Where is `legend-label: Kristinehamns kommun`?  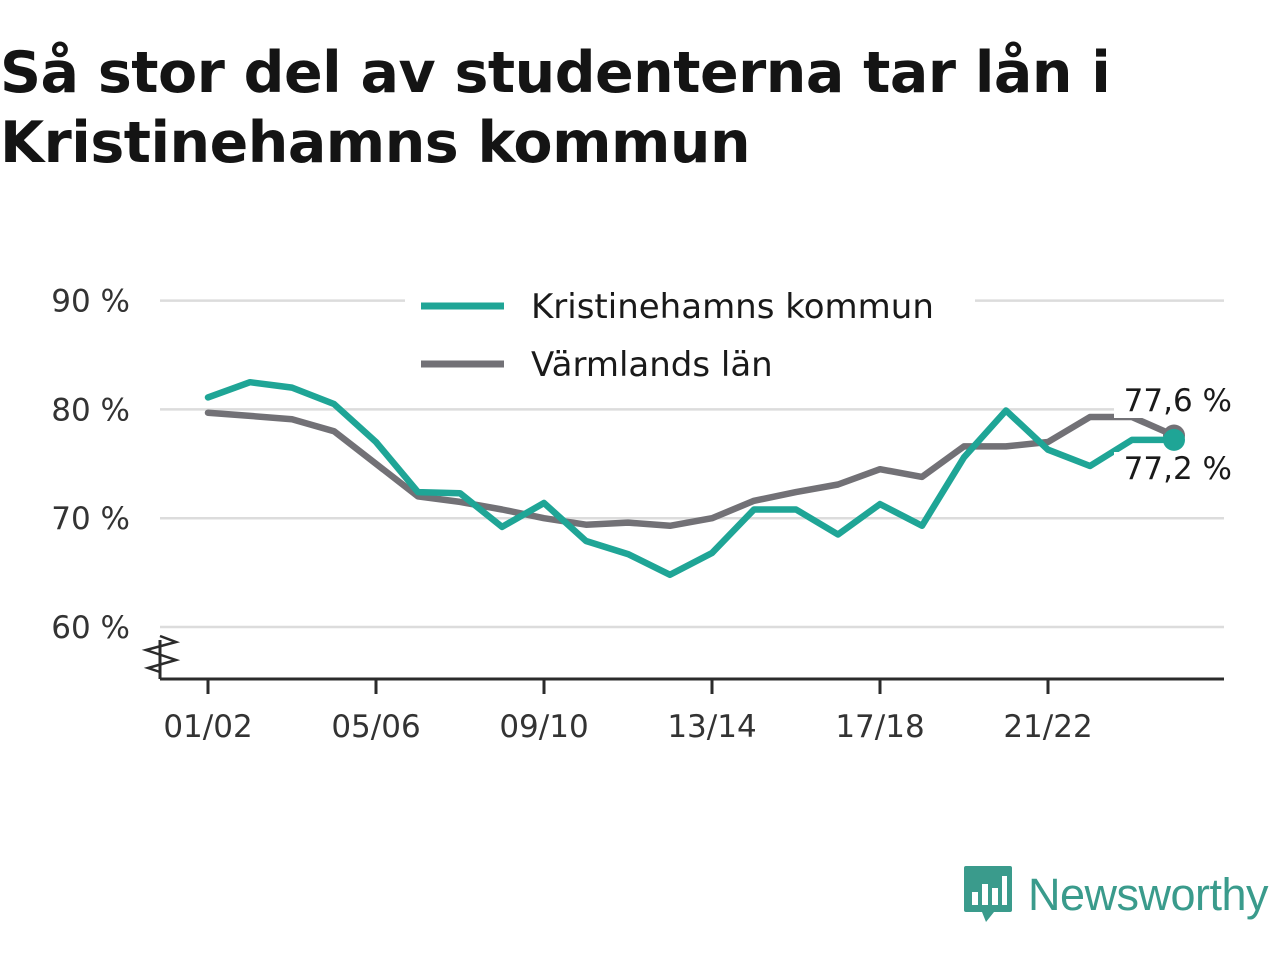
legend-label: Kristinehamns kommun is located at coordinates (732, 307).